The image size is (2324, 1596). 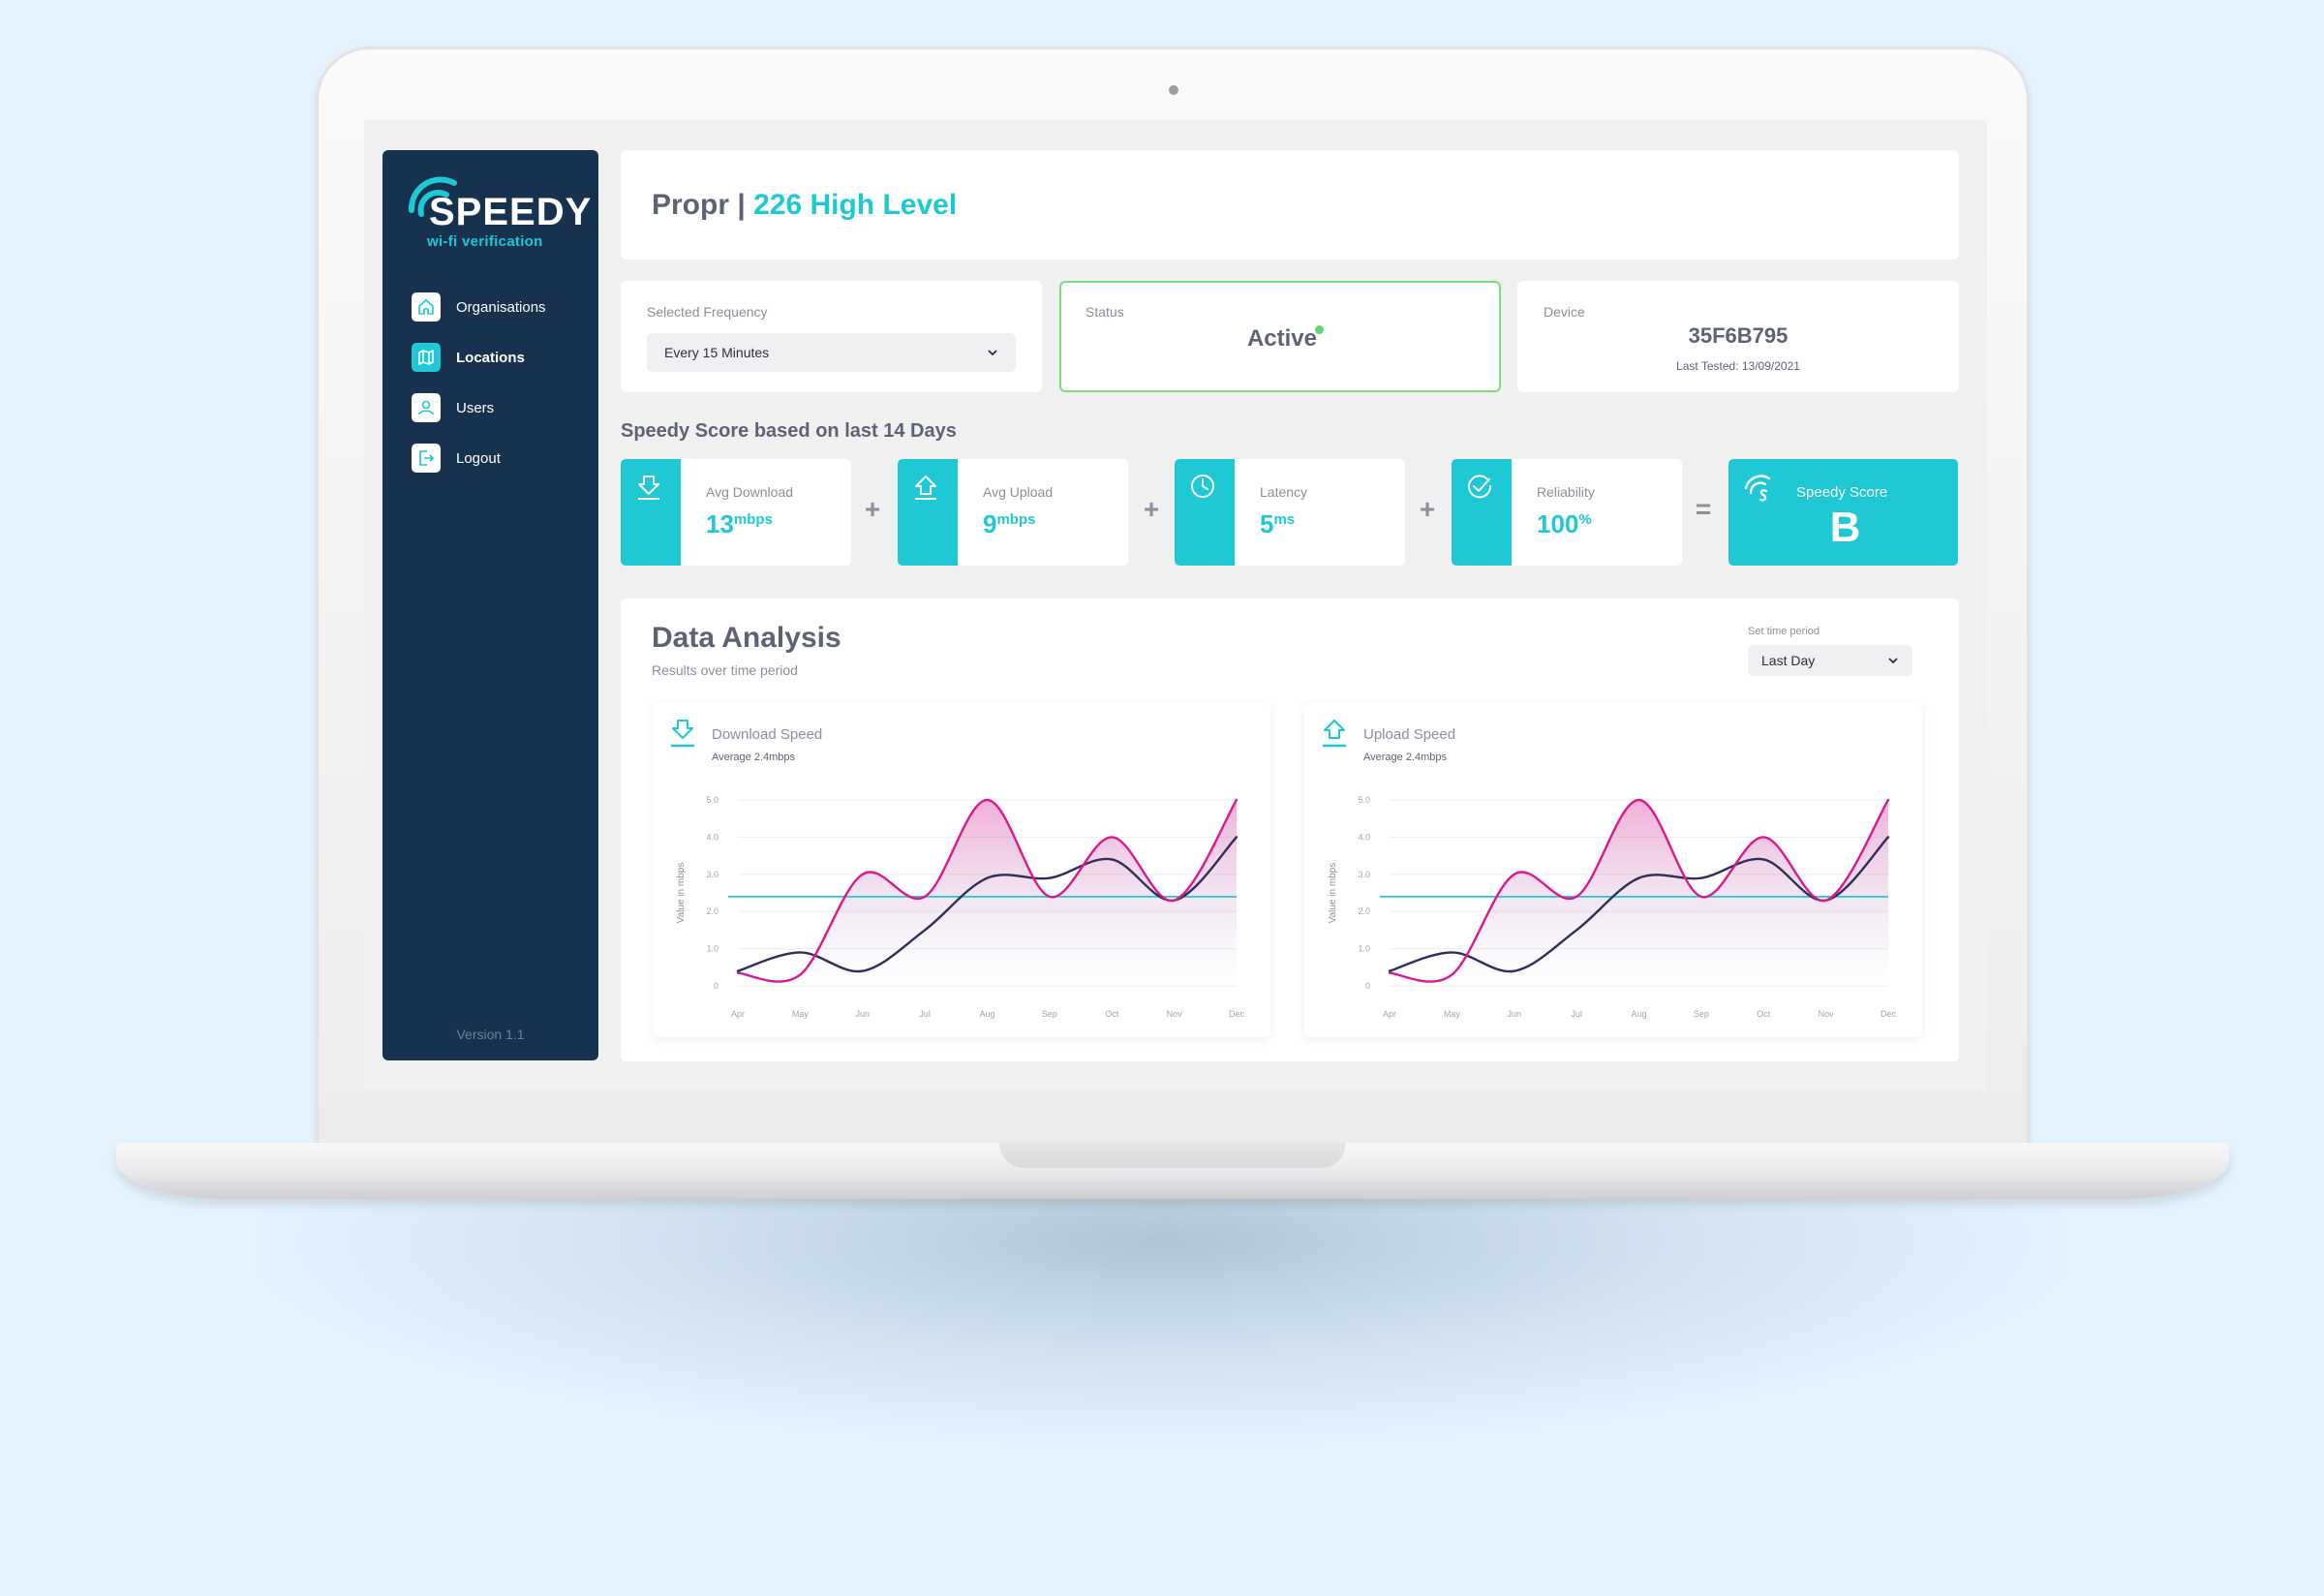 I want to click on metric-label: Avg Upload, so click(x=1019, y=492).